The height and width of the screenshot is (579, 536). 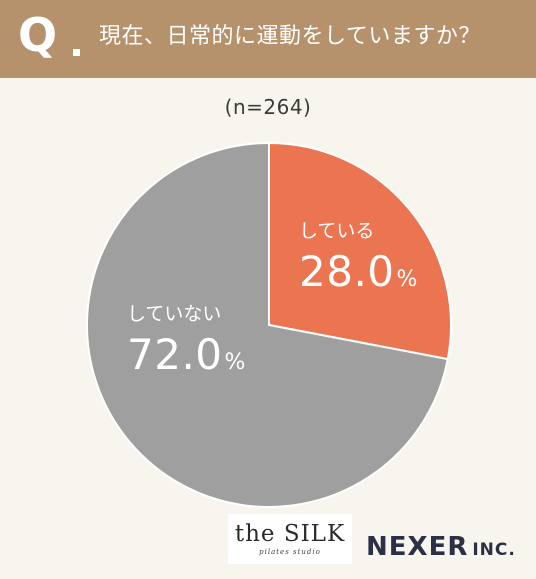 What do you see at coordinates (174, 314) in the screenshot?
I see `slice-name-not-doing: していない` at bounding box center [174, 314].